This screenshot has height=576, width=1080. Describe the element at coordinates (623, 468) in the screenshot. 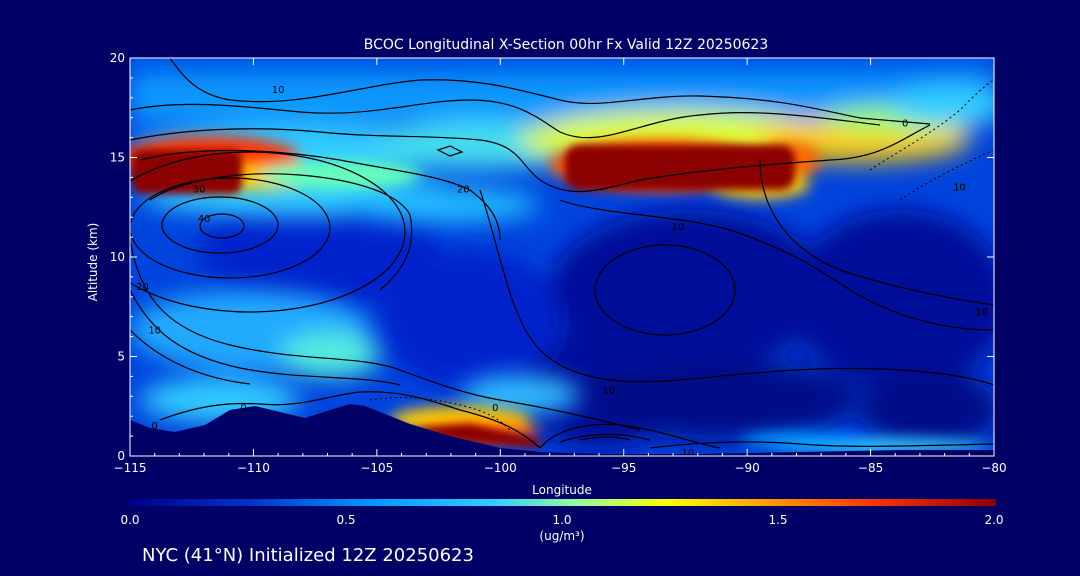

I see `x-tick-label: −95` at that location.